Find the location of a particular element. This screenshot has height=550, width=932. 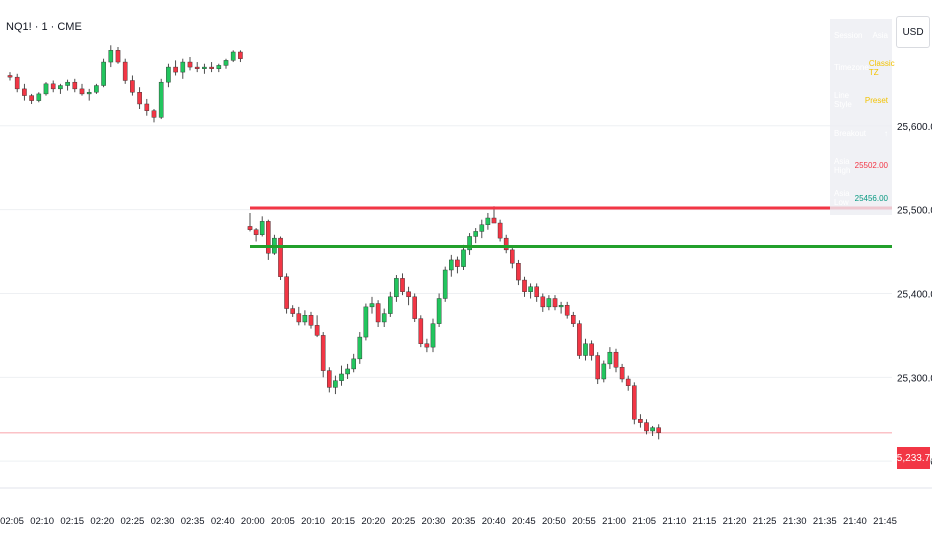

info-value: Preset is located at coordinates (876, 100).